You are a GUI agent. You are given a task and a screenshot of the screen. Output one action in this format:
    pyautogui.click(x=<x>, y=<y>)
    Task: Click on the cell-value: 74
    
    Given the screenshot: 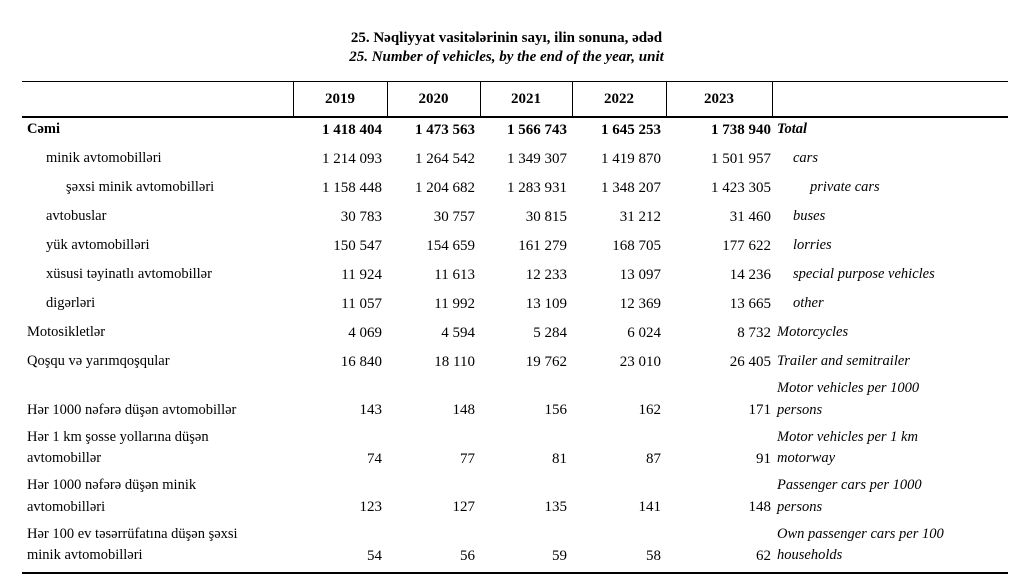 What is the action you would take?
    pyautogui.click(x=374, y=458)
    